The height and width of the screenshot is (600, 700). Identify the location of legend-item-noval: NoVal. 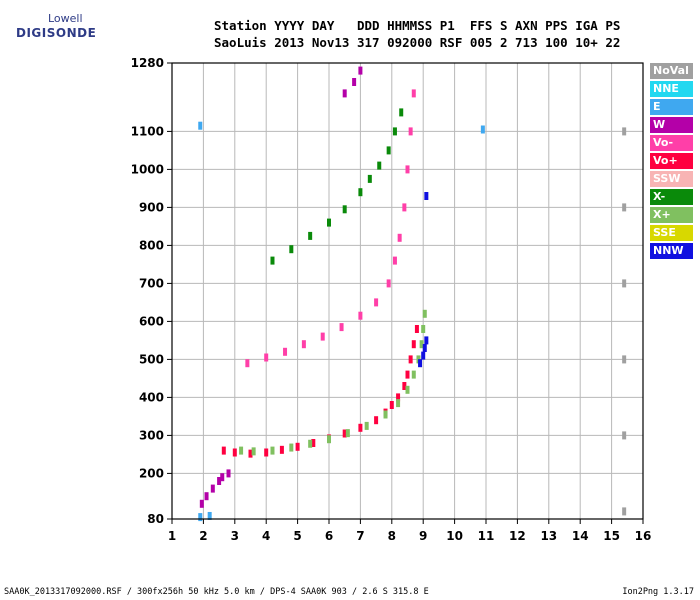
(671, 71).